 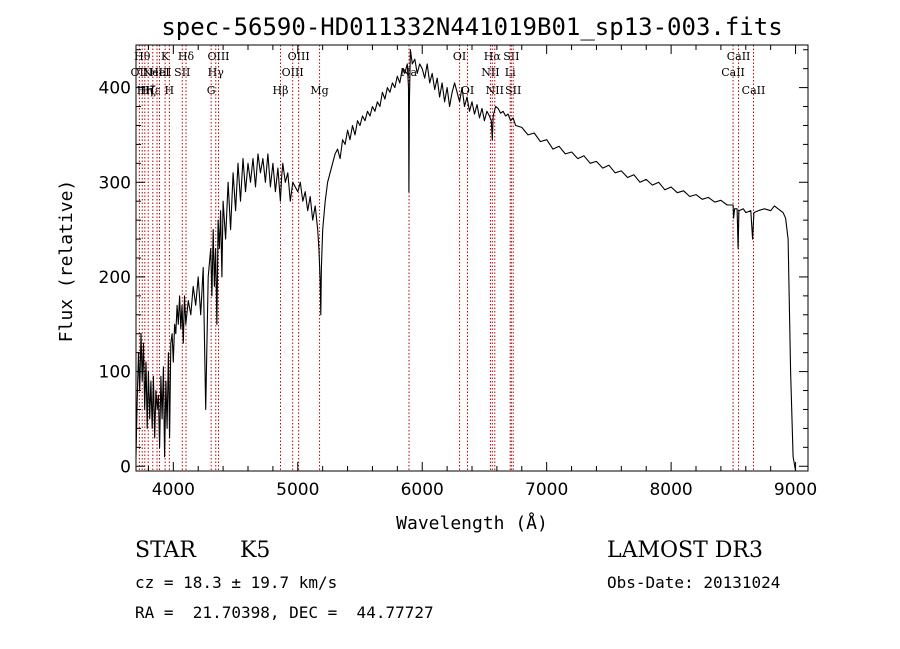 I want to click on x-tick-label: 5000, so click(x=297, y=490).